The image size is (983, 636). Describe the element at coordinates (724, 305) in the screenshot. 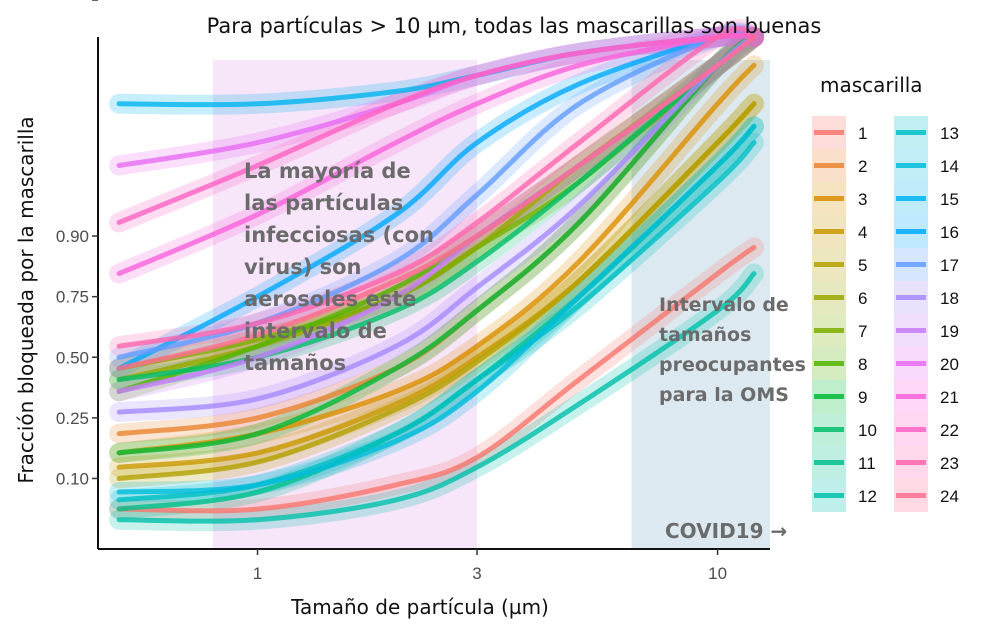

I see `who-annotation-line-1: Intervalo de` at that location.